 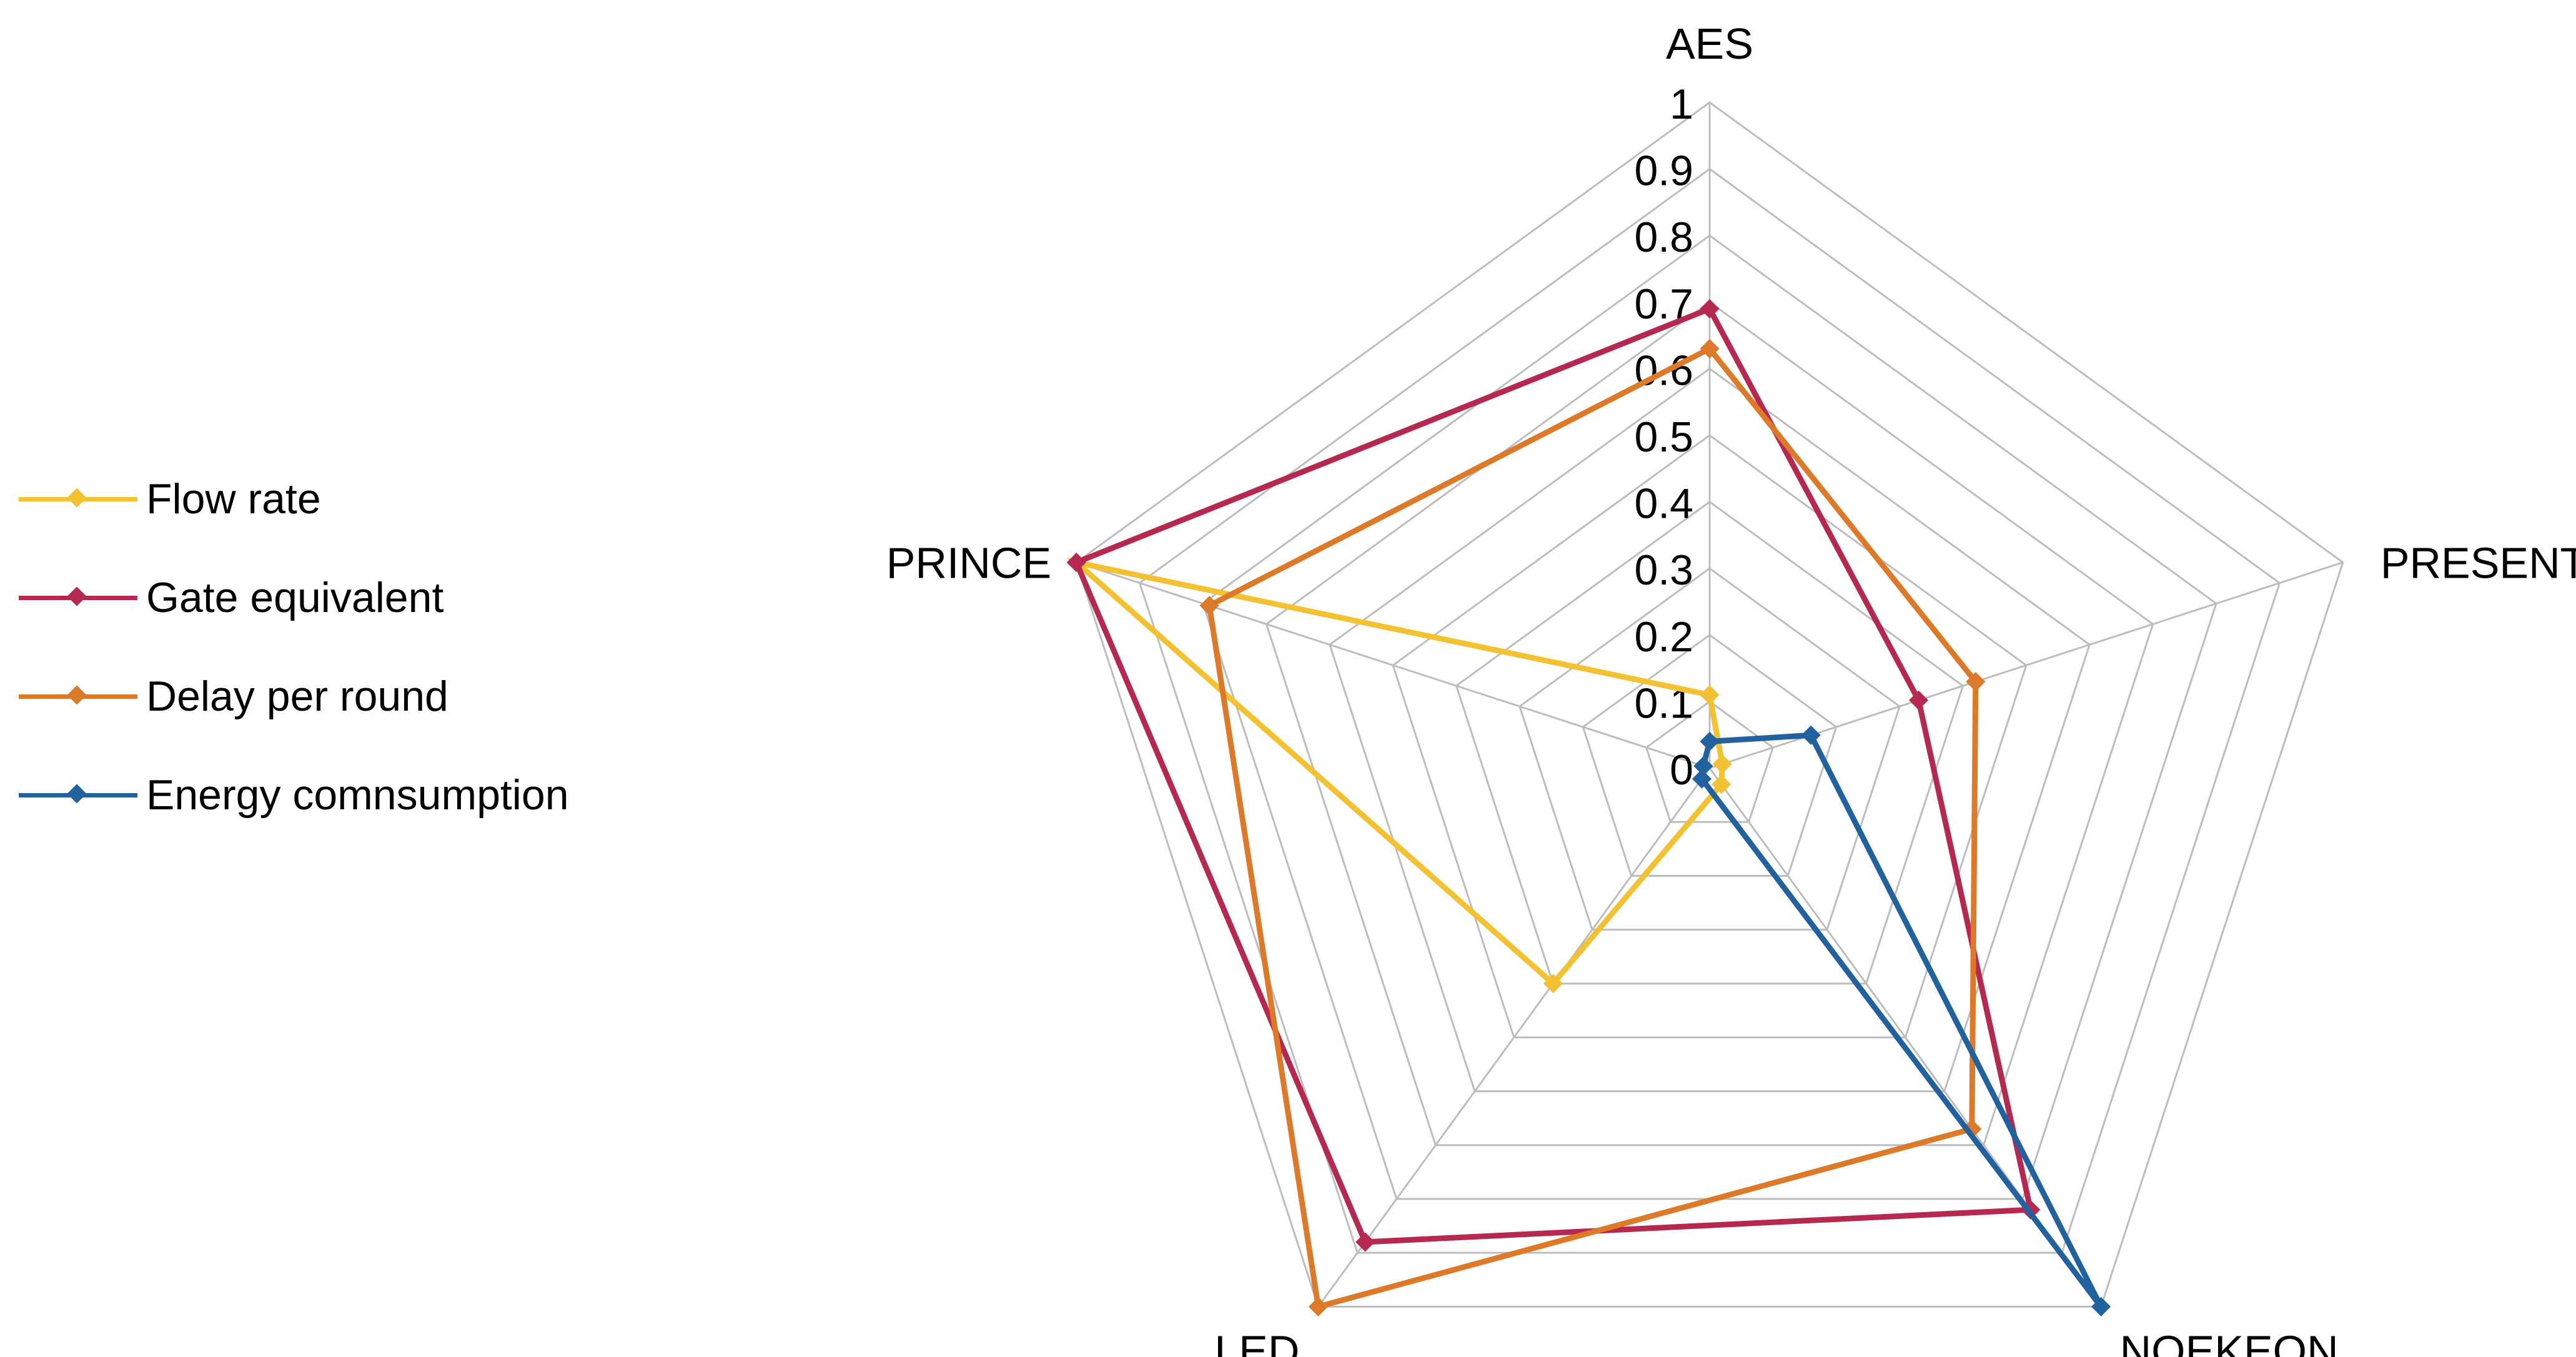 What do you see at coordinates (357, 795) in the screenshot?
I see `legend-label: Energy comnsumption` at bounding box center [357, 795].